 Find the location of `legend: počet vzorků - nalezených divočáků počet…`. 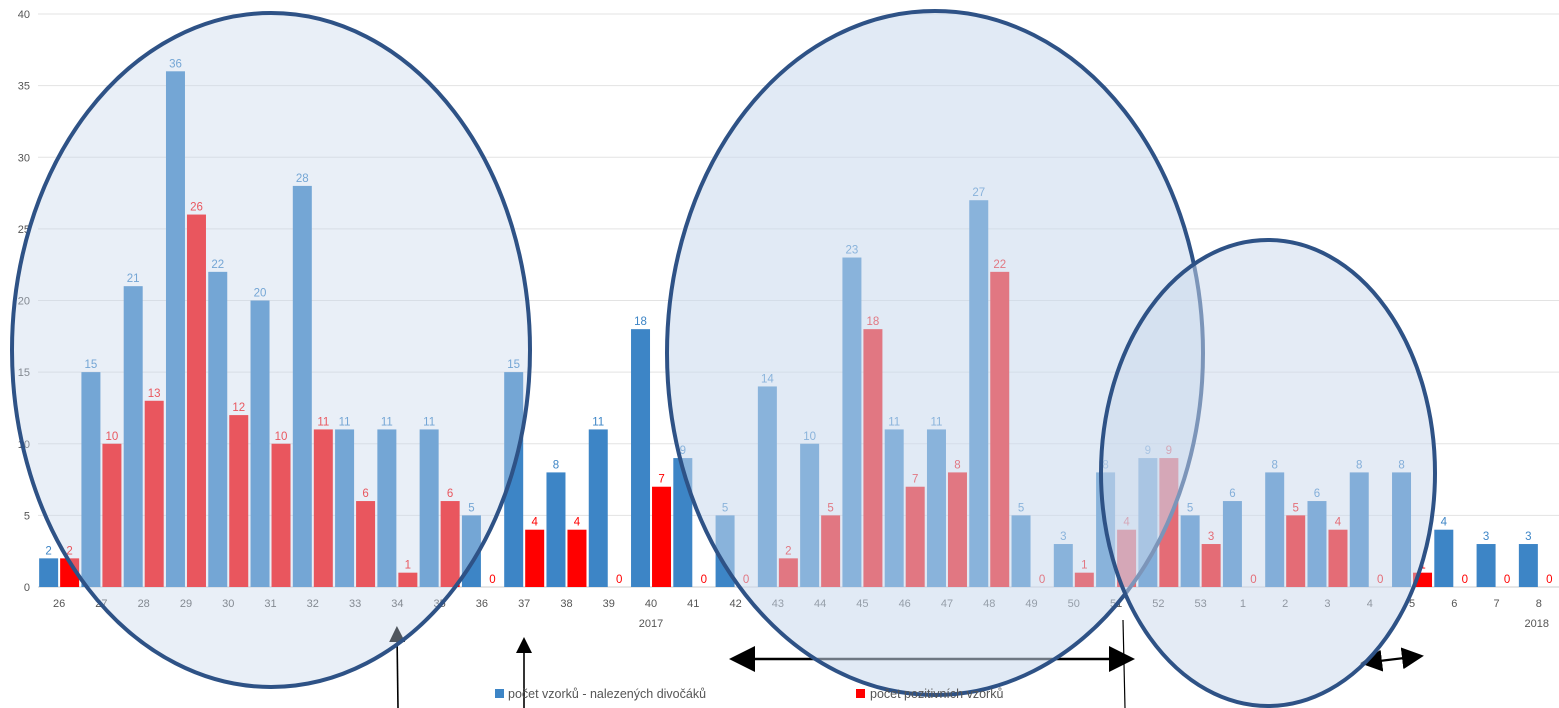

legend: počet vzorků - nalezených divočáků počet… is located at coordinates (749, 694).